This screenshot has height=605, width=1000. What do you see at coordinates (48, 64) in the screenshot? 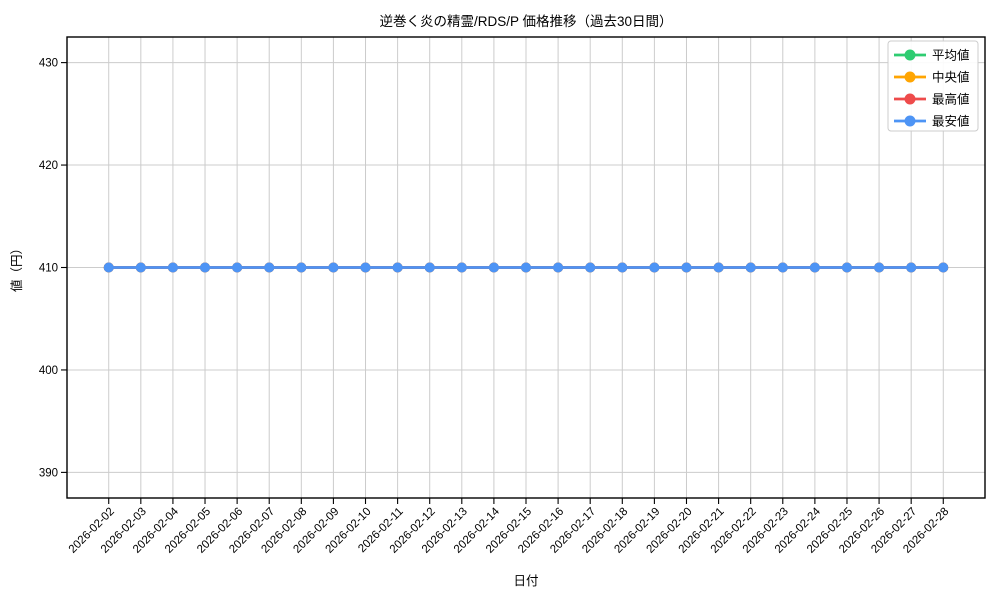
I see `y-tick-label: 430` at bounding box center [48, 64].